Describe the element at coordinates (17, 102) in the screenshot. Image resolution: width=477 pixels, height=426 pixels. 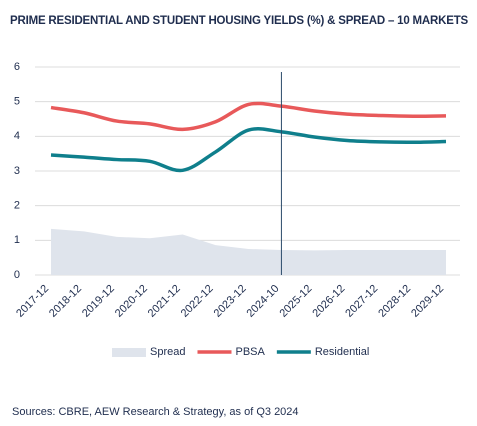
I see `y-tick-label: 5` at that location.